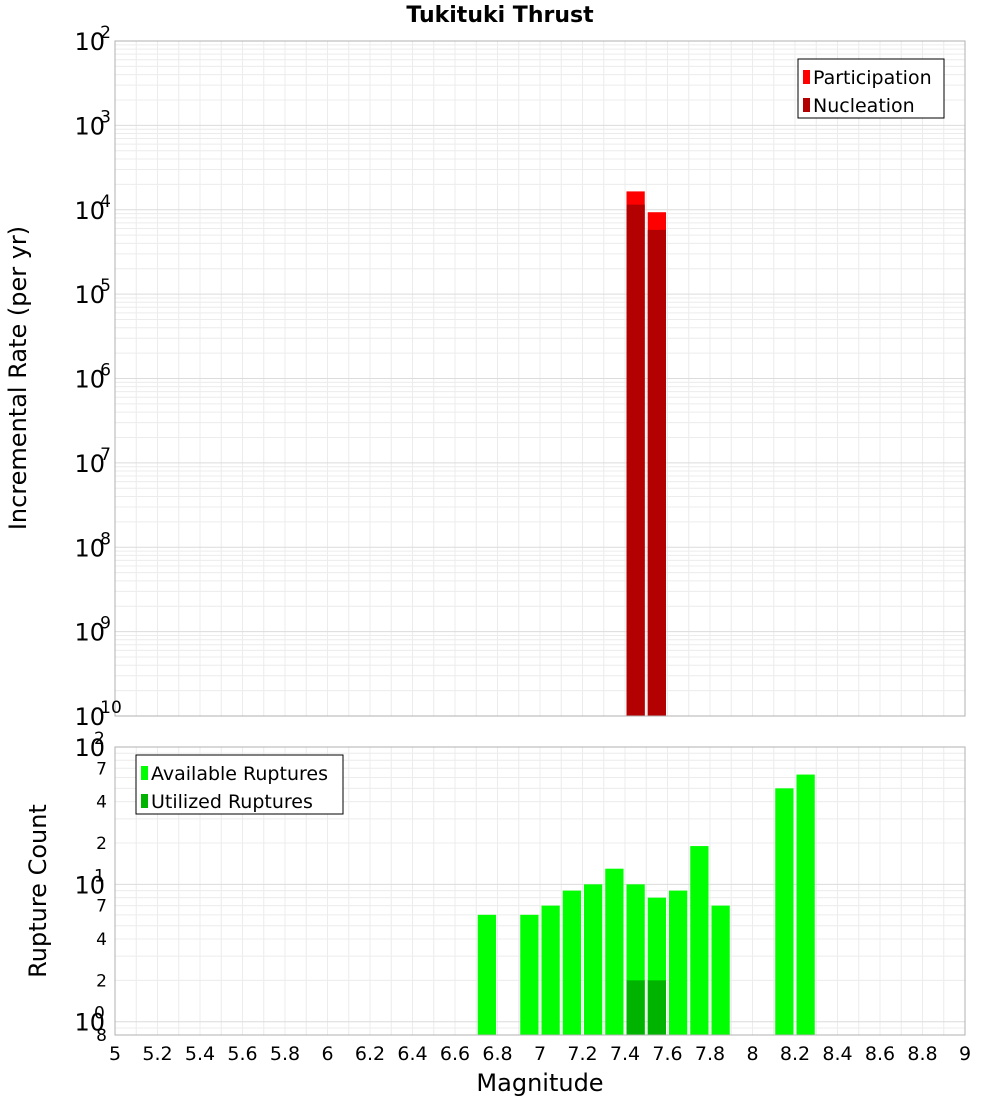  What do you see at coordinates (38, 891) in the screenshot?
I see `count-y-axis-label: Rupture Count` at bounding box center [38, 891].